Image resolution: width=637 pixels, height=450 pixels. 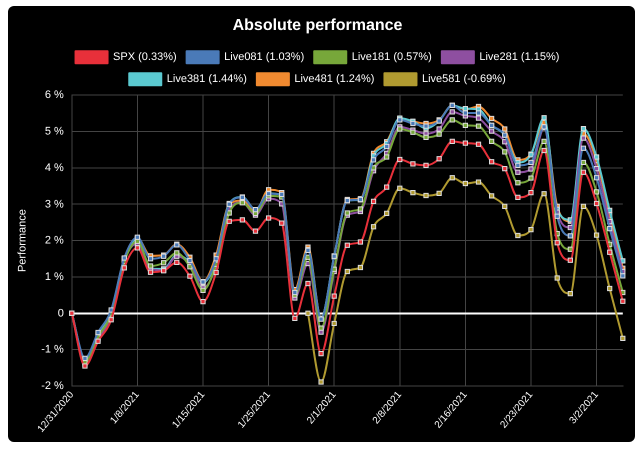 What do you see at coordinates (145, 57) in the screenshot?
I see `legend-label: SPX (0.33%)` at bounding box center [145, 57].